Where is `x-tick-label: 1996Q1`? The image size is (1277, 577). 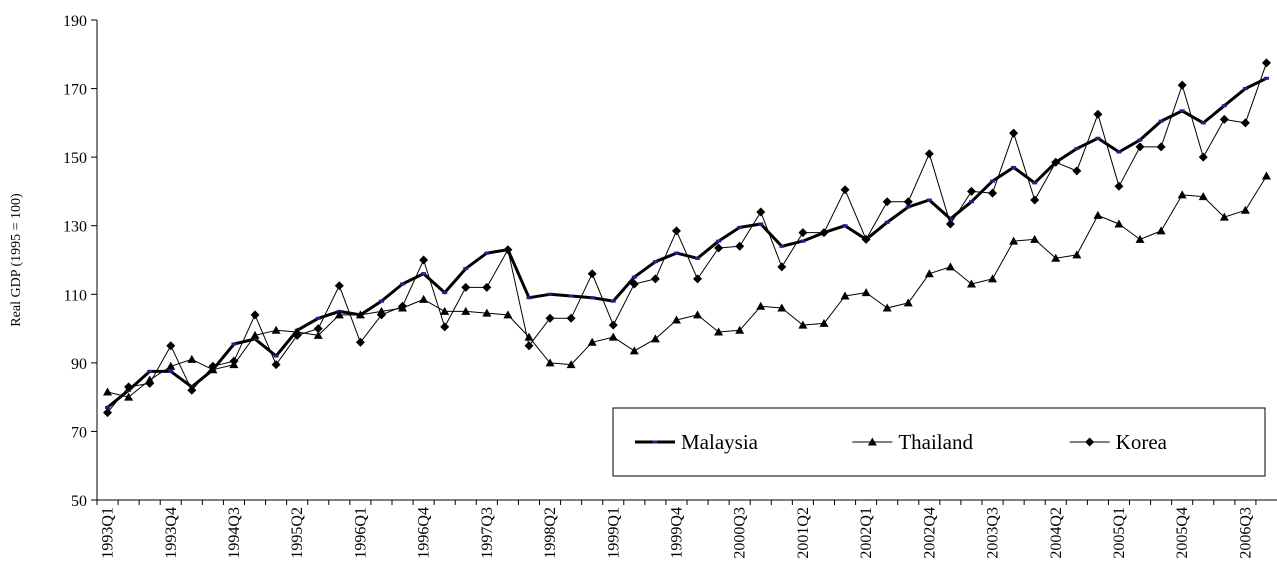 x-tick-label: 1996Q1 is located at coordinates (360, 533).